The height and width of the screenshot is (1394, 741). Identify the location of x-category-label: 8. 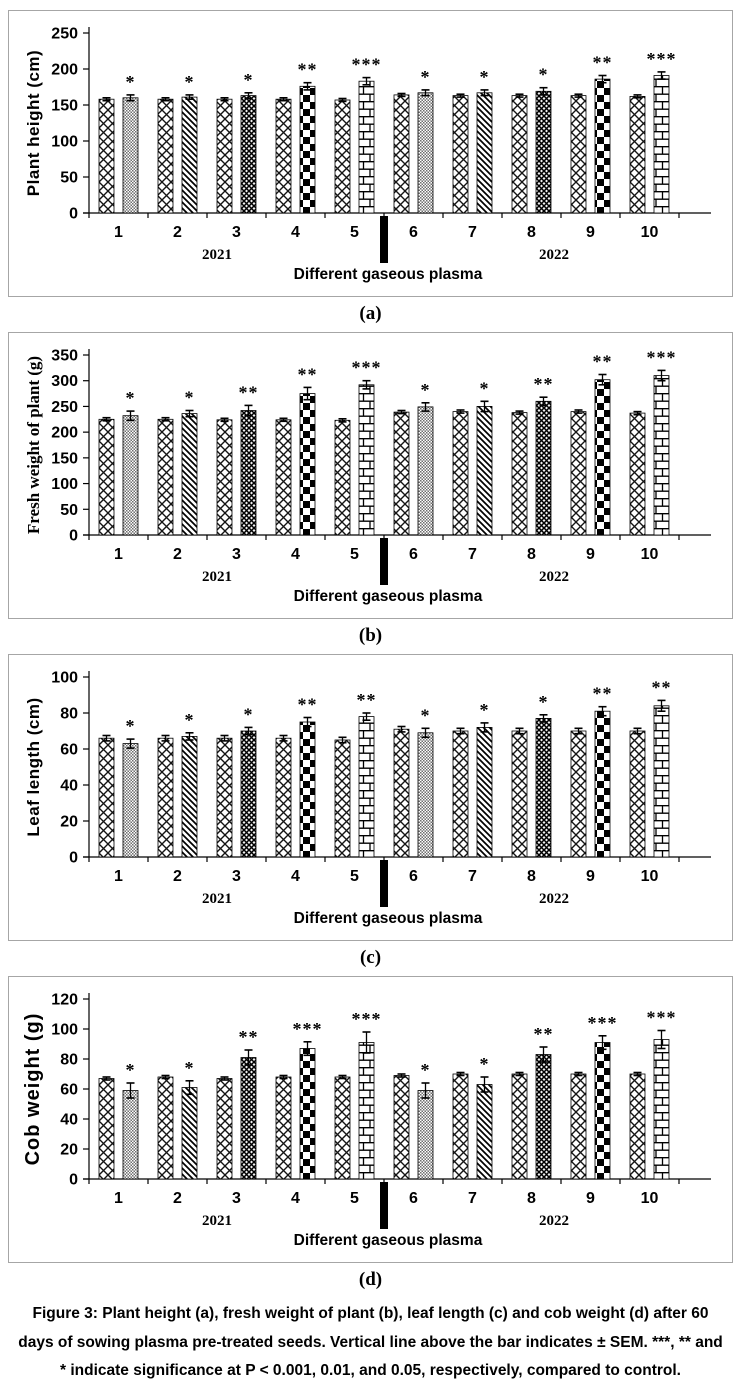
(531, 554).